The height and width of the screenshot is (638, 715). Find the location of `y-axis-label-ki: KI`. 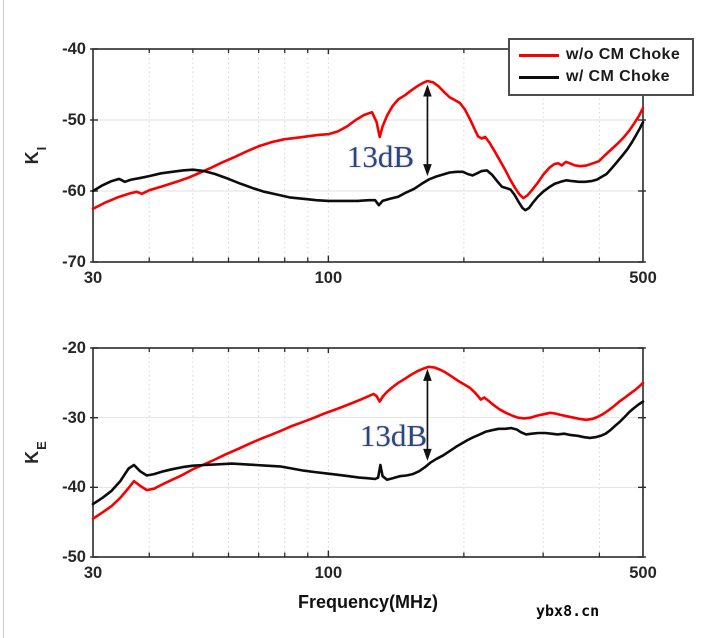

y-axis-label-ki: KI is located at coordinates (33, 156).